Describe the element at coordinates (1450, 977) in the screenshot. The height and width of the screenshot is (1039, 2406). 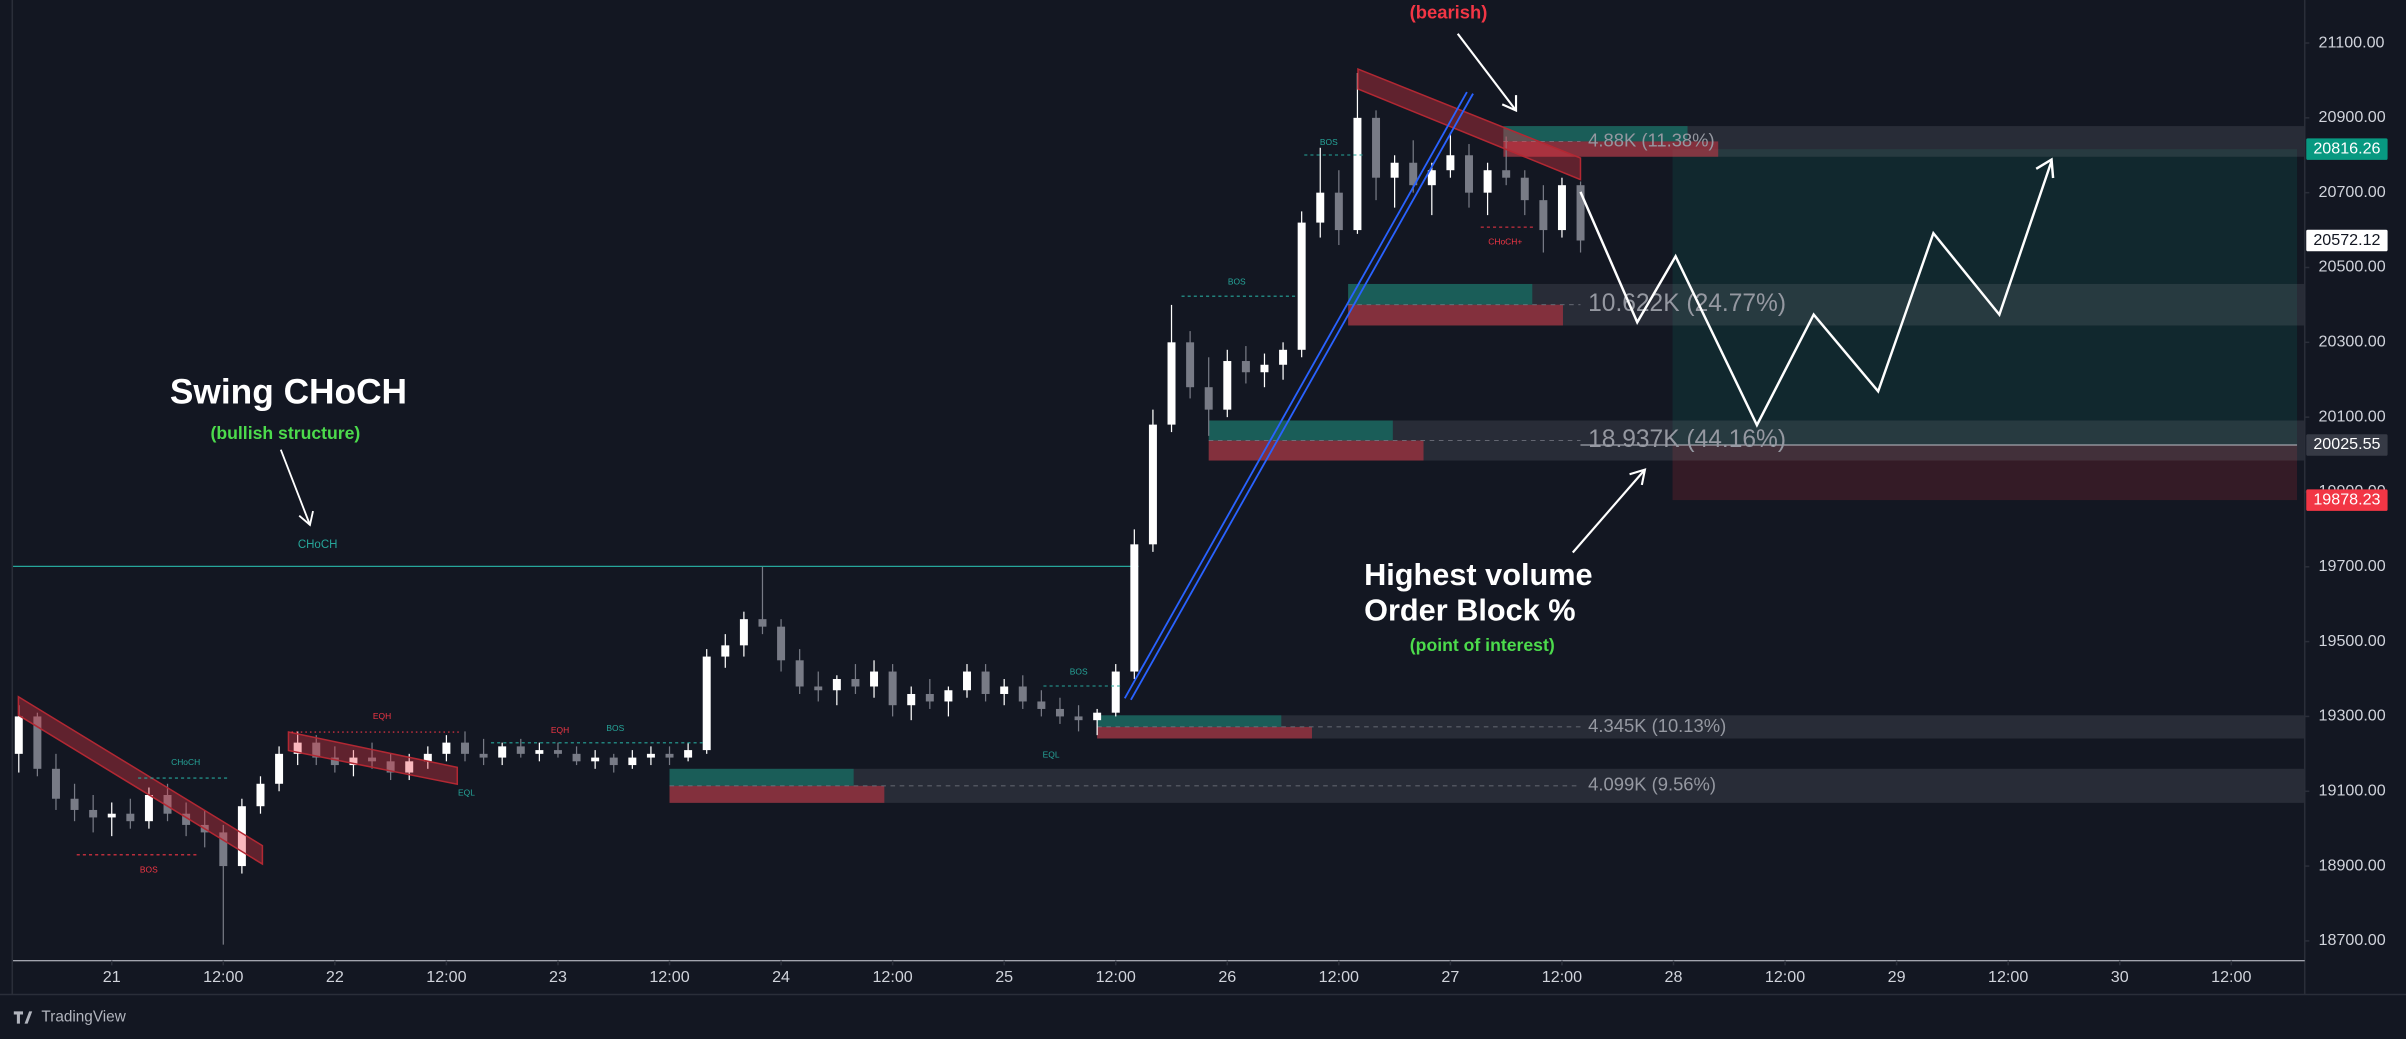
I see `x-tick-label: 27` at that location.